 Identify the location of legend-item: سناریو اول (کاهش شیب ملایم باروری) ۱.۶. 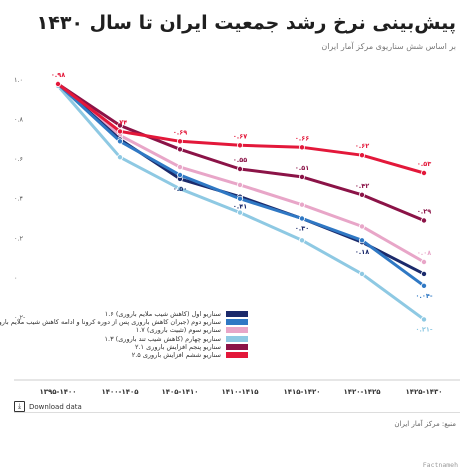
(153, 314).